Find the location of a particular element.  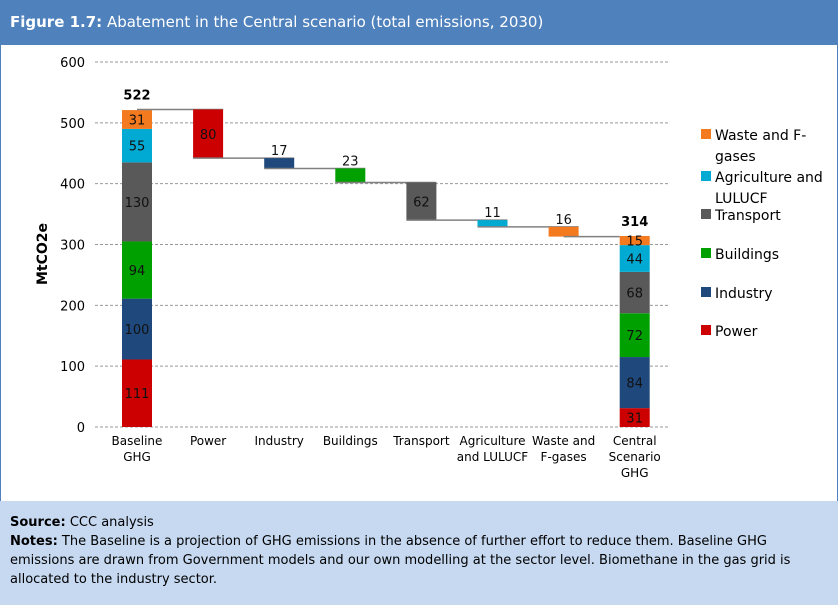

legend-label: LULUCF is located at coordinates (741, 199).